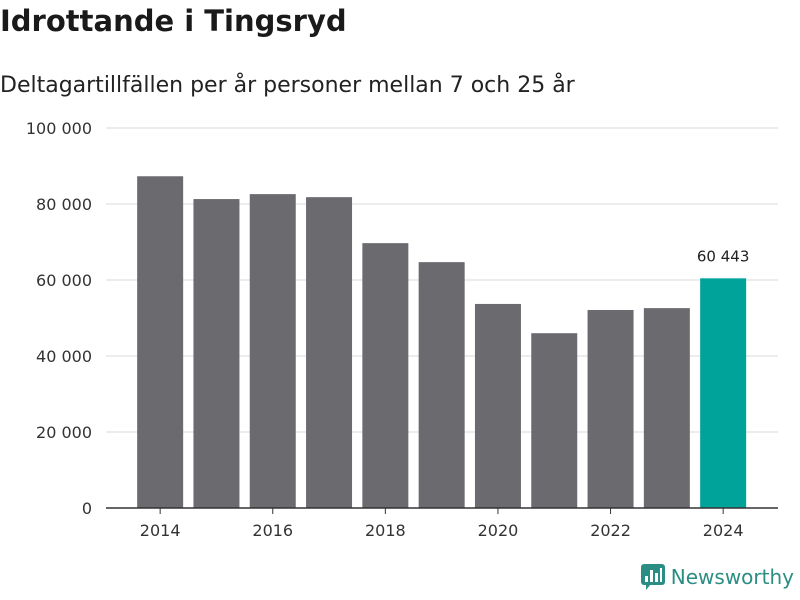 This screenshot has height=600, width=800. What do you see at coordinates (666, 408) in the screenshot?
I see `bar-2023` at bounding box center [666, 408].